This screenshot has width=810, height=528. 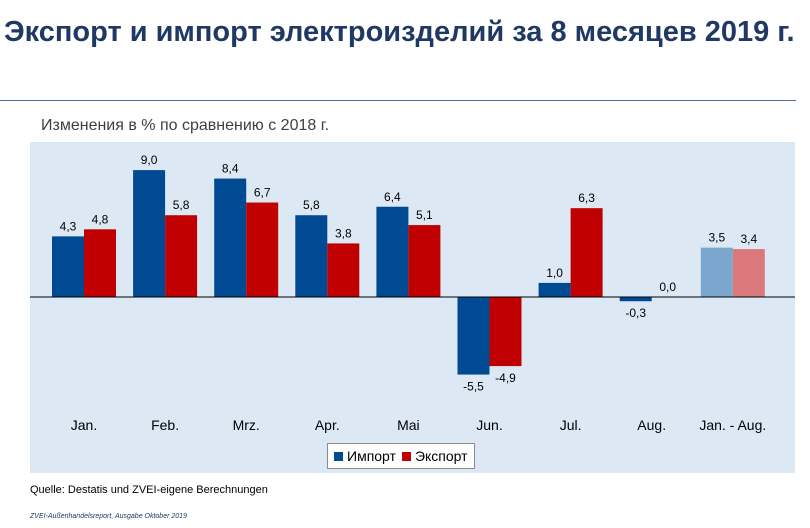 I want to click on data-label-import-3: 5,8, so click(x=311, y=205).